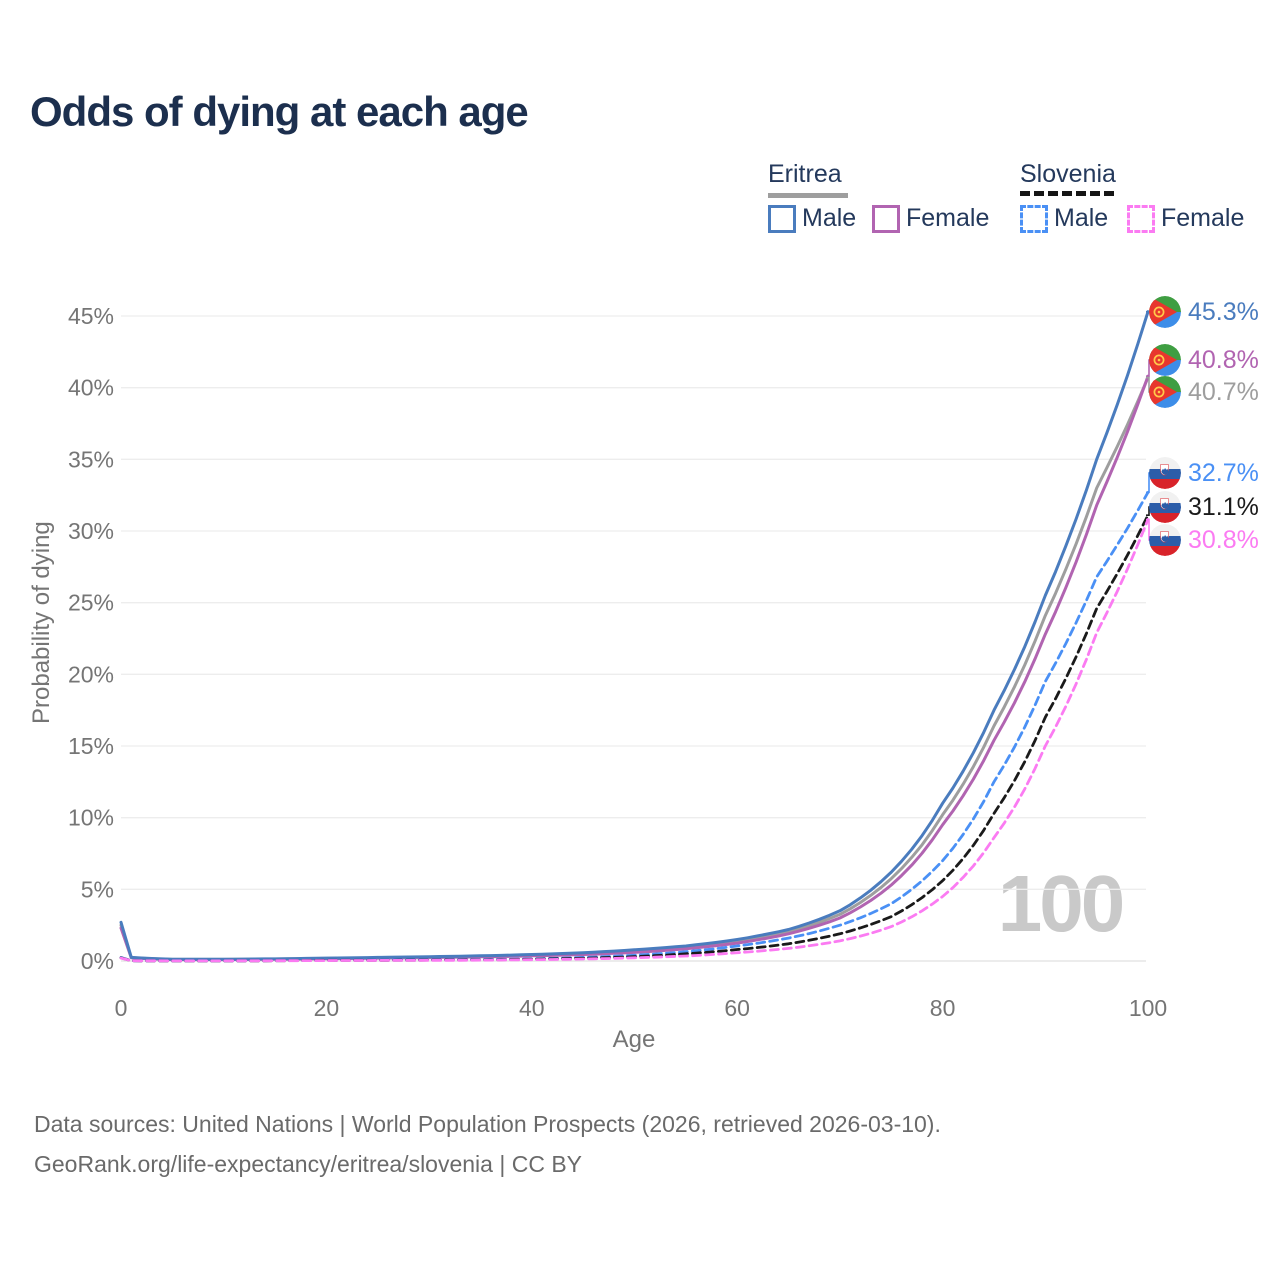 Image resolution: width=1280 pixels, height=1280 pixels. What do you see at coordinates (829, 218) in the screenshot?
I see `legend-item-eritrea-male: Male` at bounding box center [829, 218].